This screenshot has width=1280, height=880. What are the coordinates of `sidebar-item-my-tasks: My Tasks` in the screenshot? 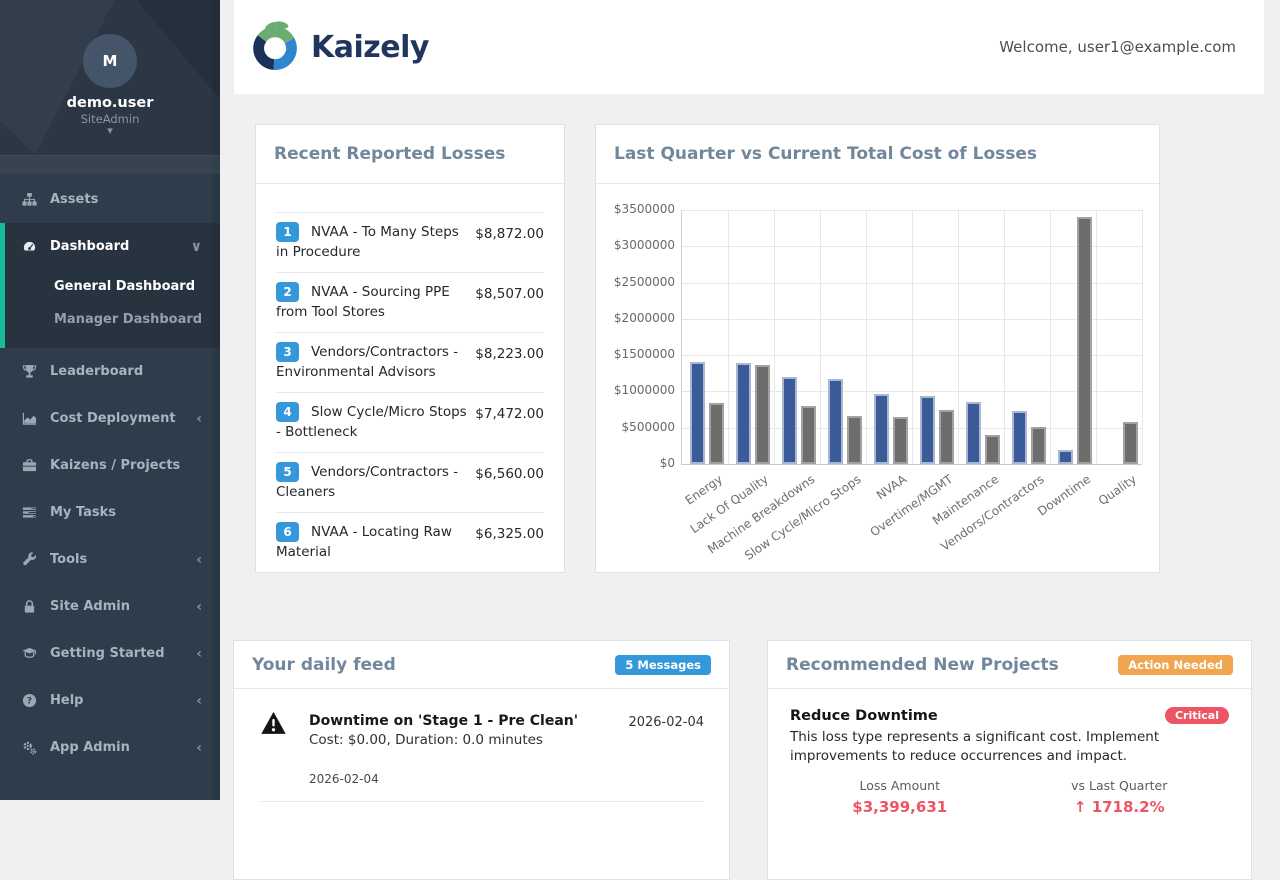 It's located at (110, 512).